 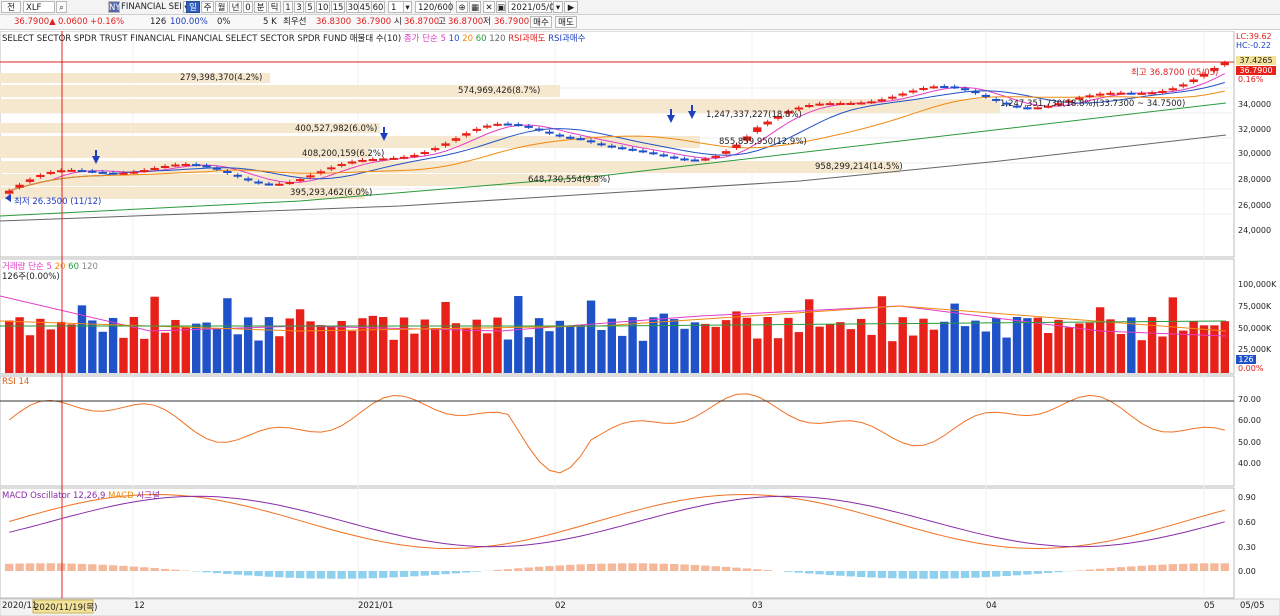 I want to click on tab-month: 월, so click(x=221, y=7).